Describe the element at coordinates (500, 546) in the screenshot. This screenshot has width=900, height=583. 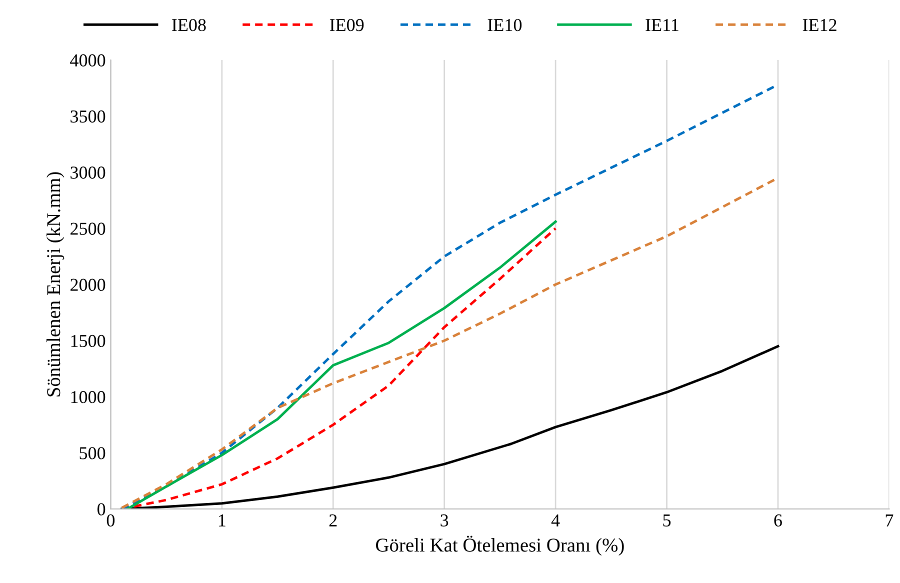
I see `x-axis-title: Göreli Kat Ötelemesi Oranı (%)` at that location.